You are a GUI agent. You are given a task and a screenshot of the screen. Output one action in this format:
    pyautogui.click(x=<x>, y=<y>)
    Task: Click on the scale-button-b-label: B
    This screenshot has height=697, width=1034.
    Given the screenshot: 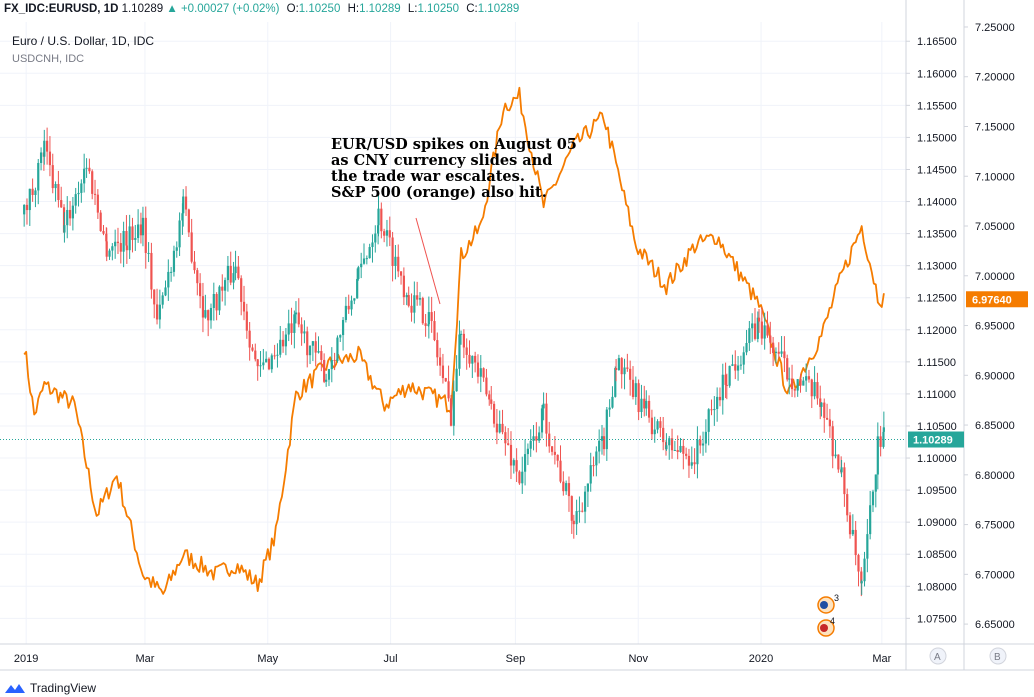 What is the action you would take?
    pyautogui.click(x=997, y=657)
    